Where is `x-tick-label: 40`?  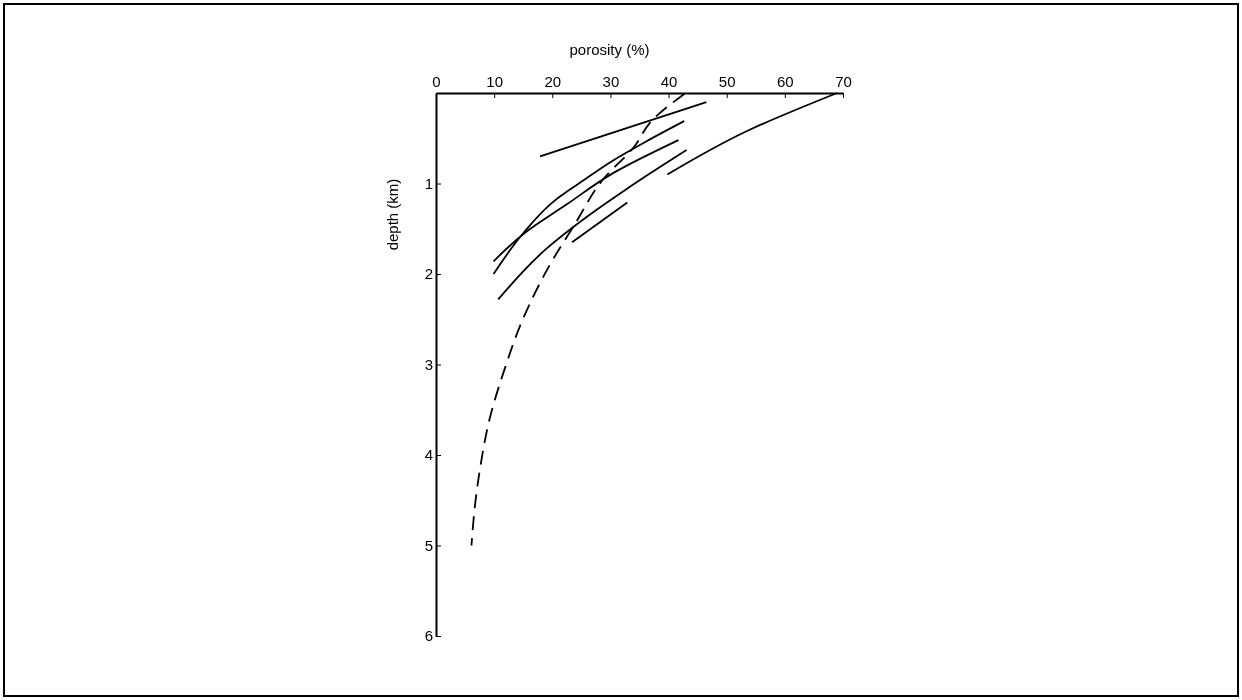
x-tick-label: 40 is located at coordinates (669, 81).